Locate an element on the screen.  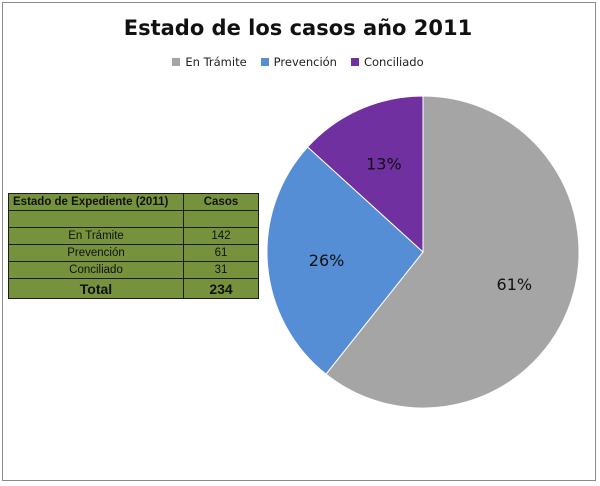
table-total-value: 234 is located at coordinates (221, 288).